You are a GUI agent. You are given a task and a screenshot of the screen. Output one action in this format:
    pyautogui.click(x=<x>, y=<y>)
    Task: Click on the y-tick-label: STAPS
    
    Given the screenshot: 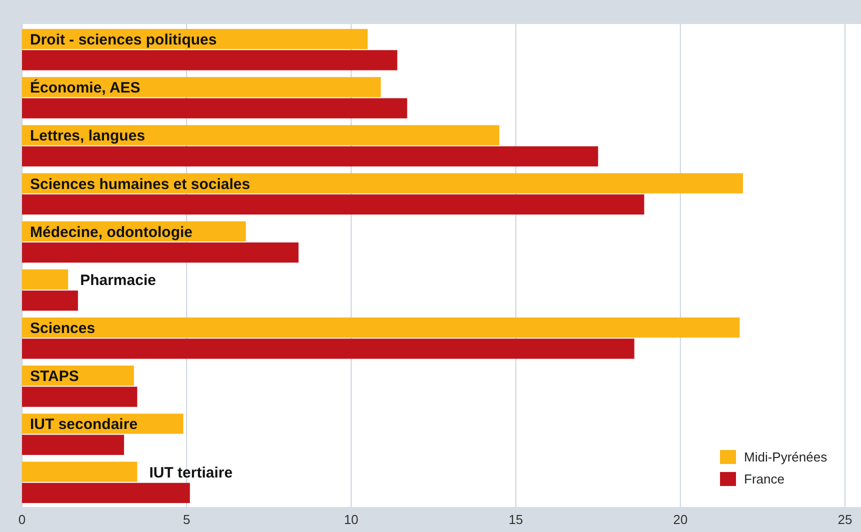 What is the action you would take?
    pyautogui.click(x=54, y=377)
    